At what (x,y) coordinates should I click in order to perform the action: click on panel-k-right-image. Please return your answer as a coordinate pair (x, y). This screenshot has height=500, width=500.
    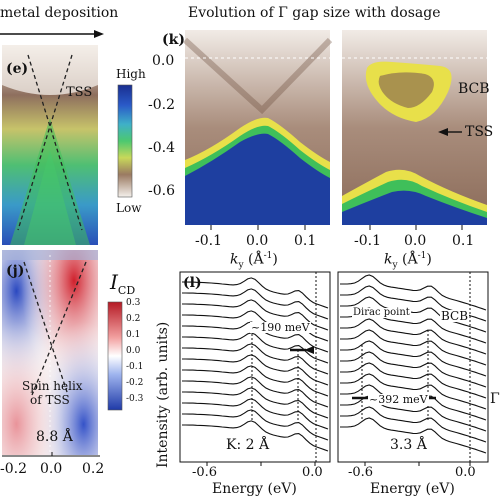
    Looking at the image, I should click on (414, 127).